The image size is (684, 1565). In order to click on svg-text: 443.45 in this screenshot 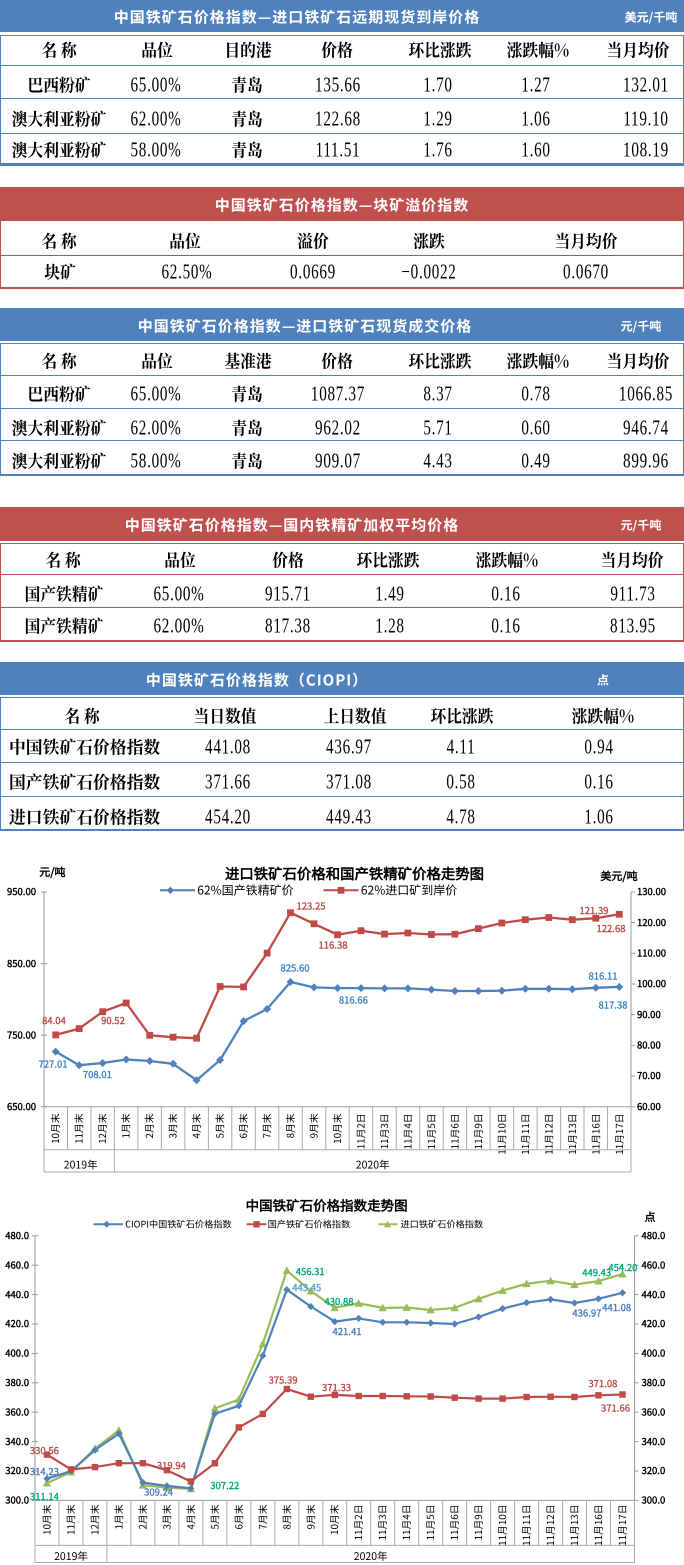, I will do `click(306, 1287)`.